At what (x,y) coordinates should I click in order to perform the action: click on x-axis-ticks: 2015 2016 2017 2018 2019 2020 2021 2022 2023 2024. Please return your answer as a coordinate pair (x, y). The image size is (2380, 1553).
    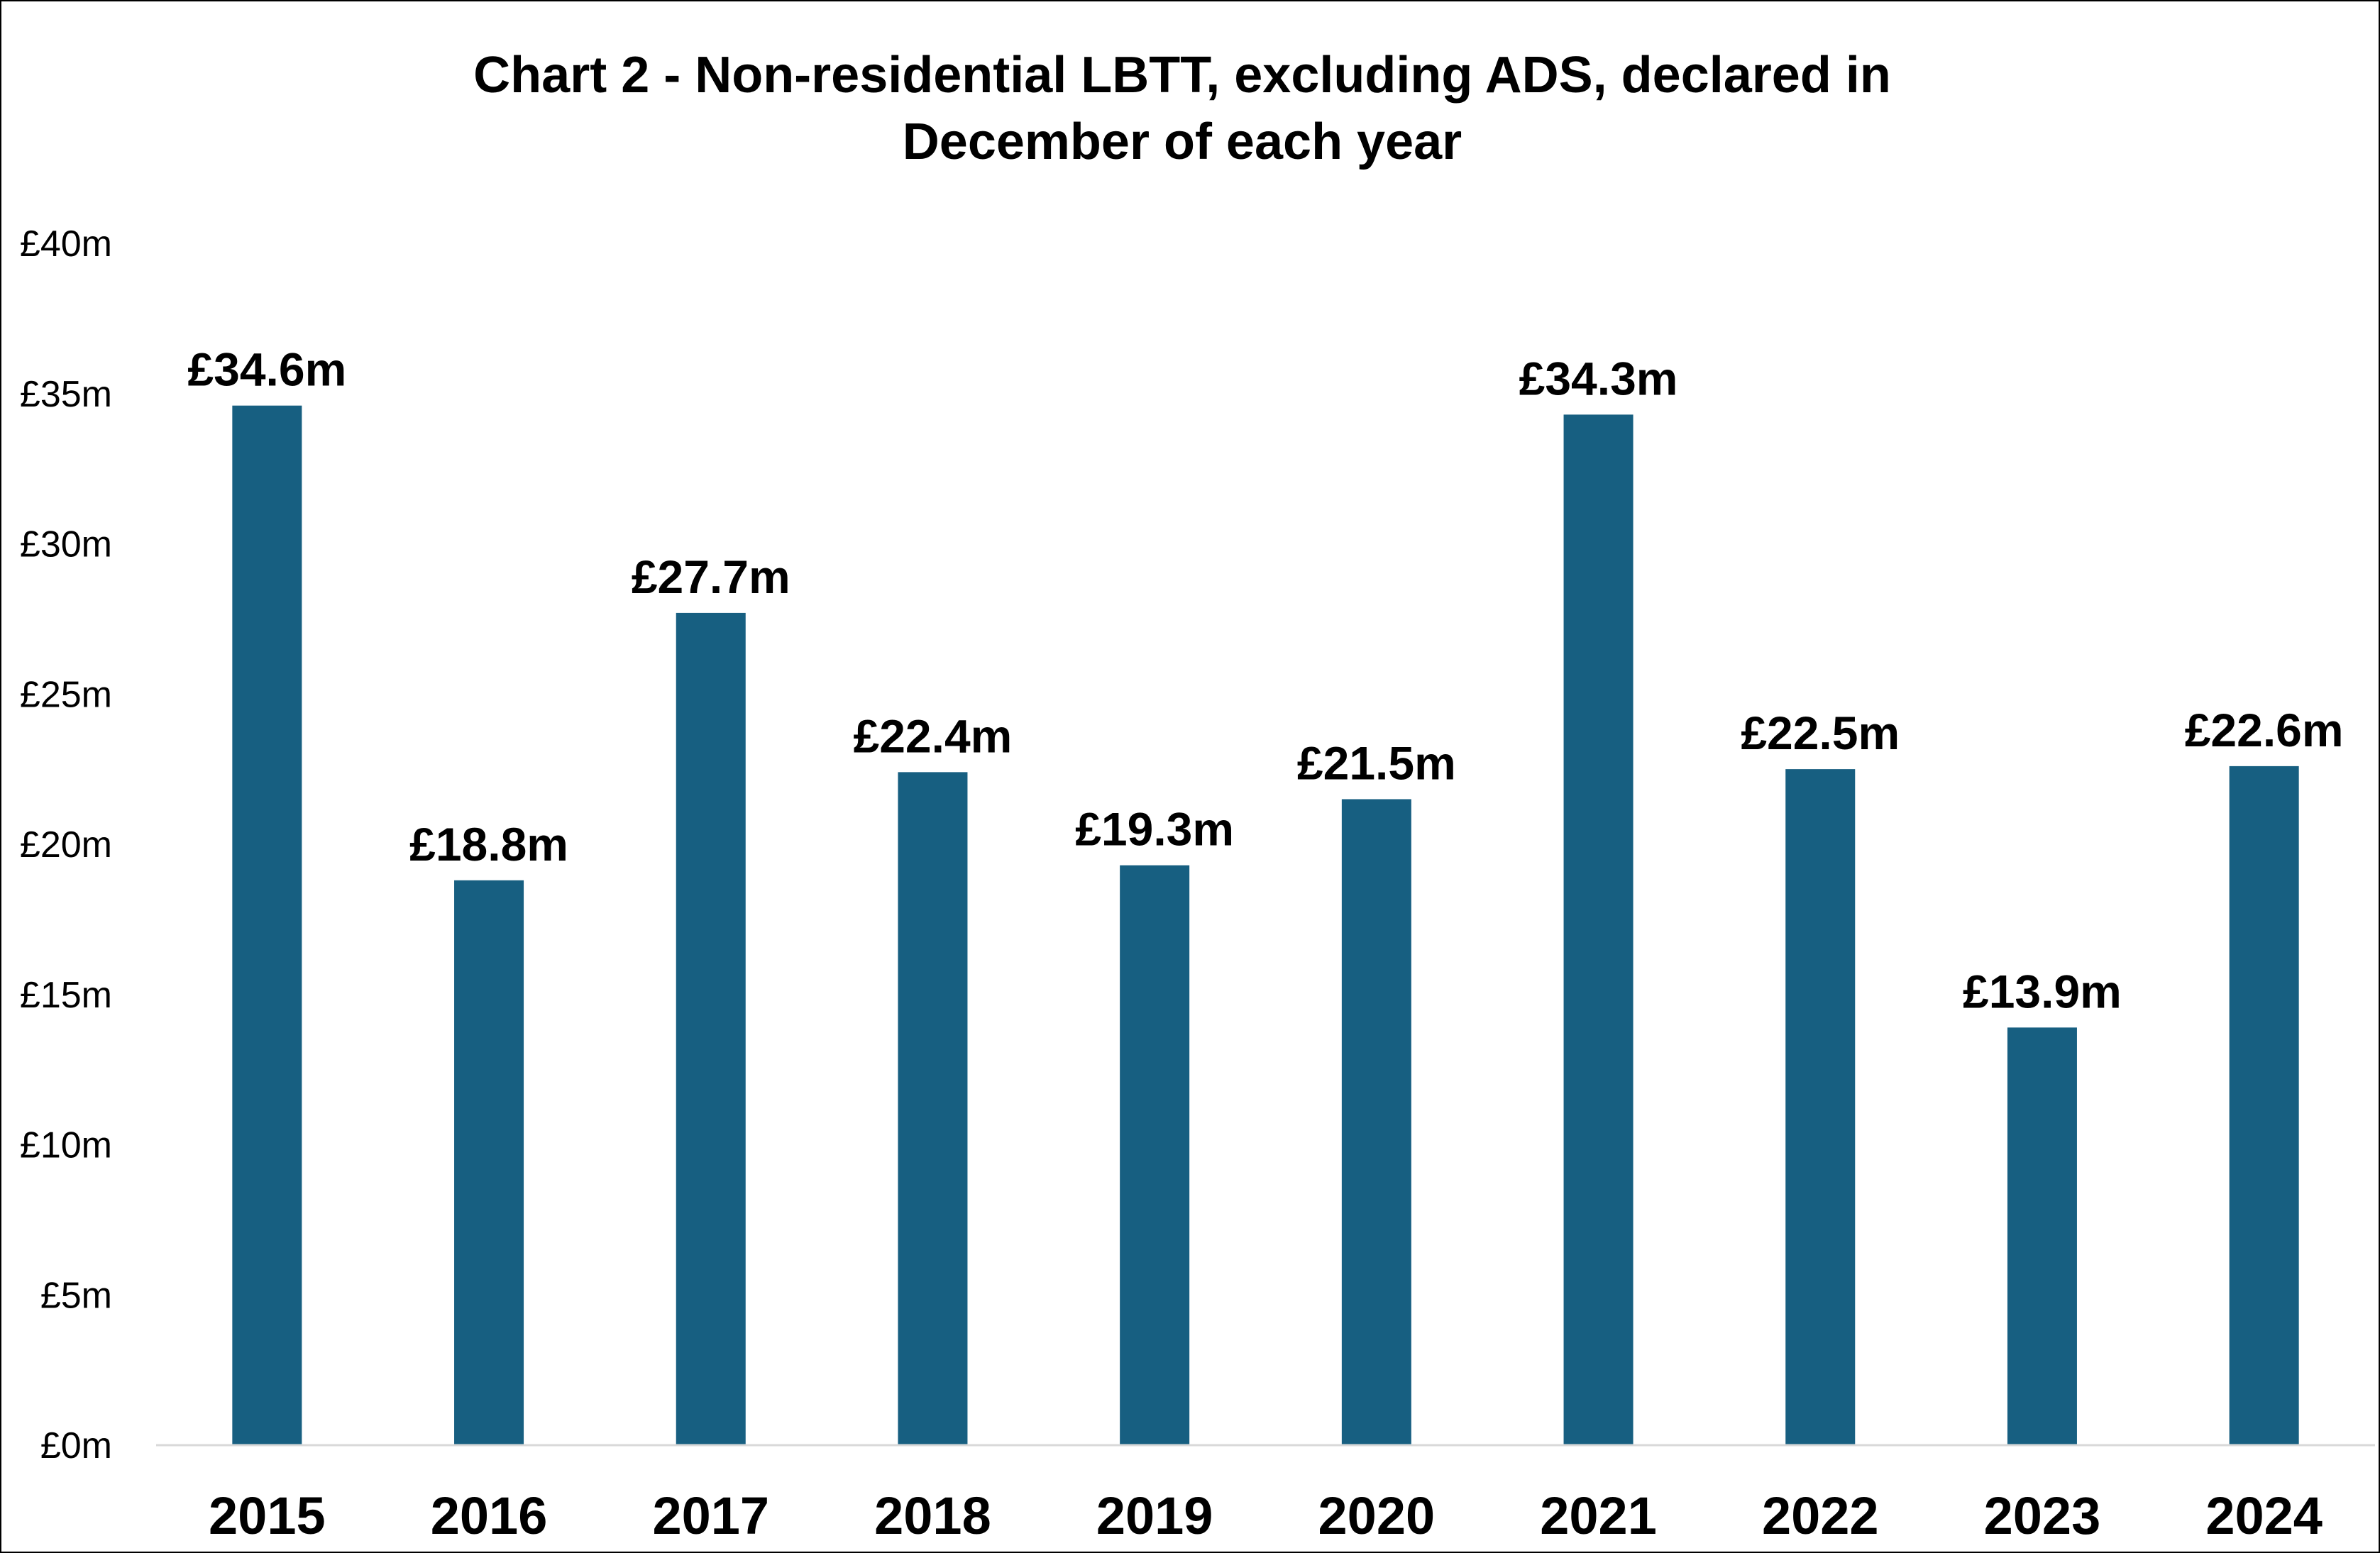
    Looking at the image, I should click on (1266, 1515).